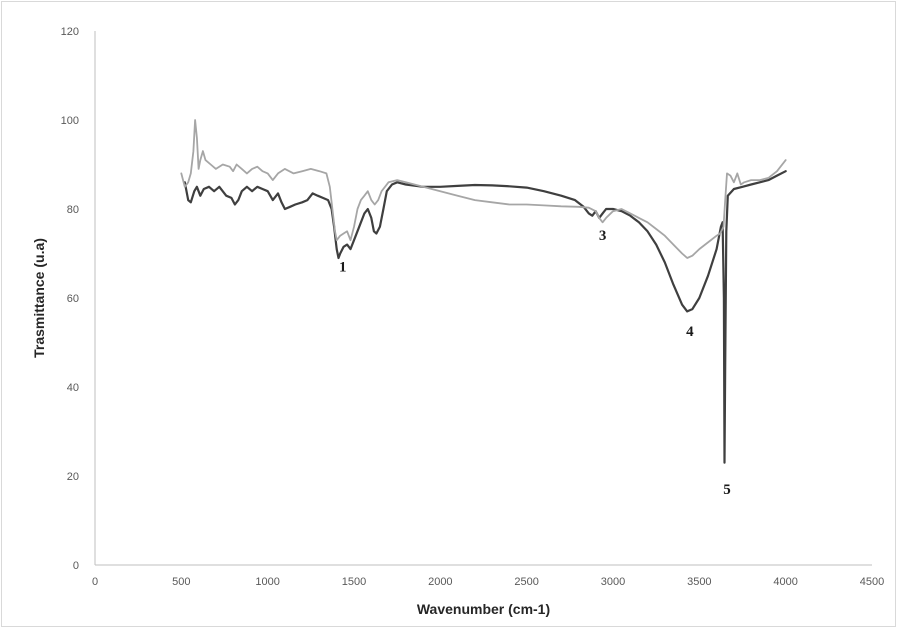 This screenshot has height=628, width=897. Describe the element at coordinates (76, 566) in the screenshot. I see `y-tick-label: 0` at that location.